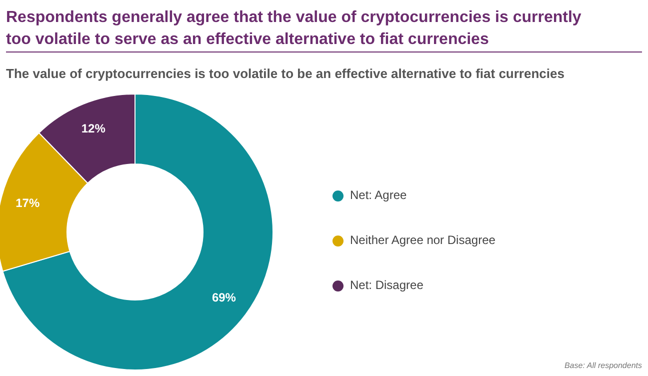  I want to click on chart-subtitle: The value of cryptocurrencies is too volatile to be an effective alternative to fiat currencies, so click(285, 73).